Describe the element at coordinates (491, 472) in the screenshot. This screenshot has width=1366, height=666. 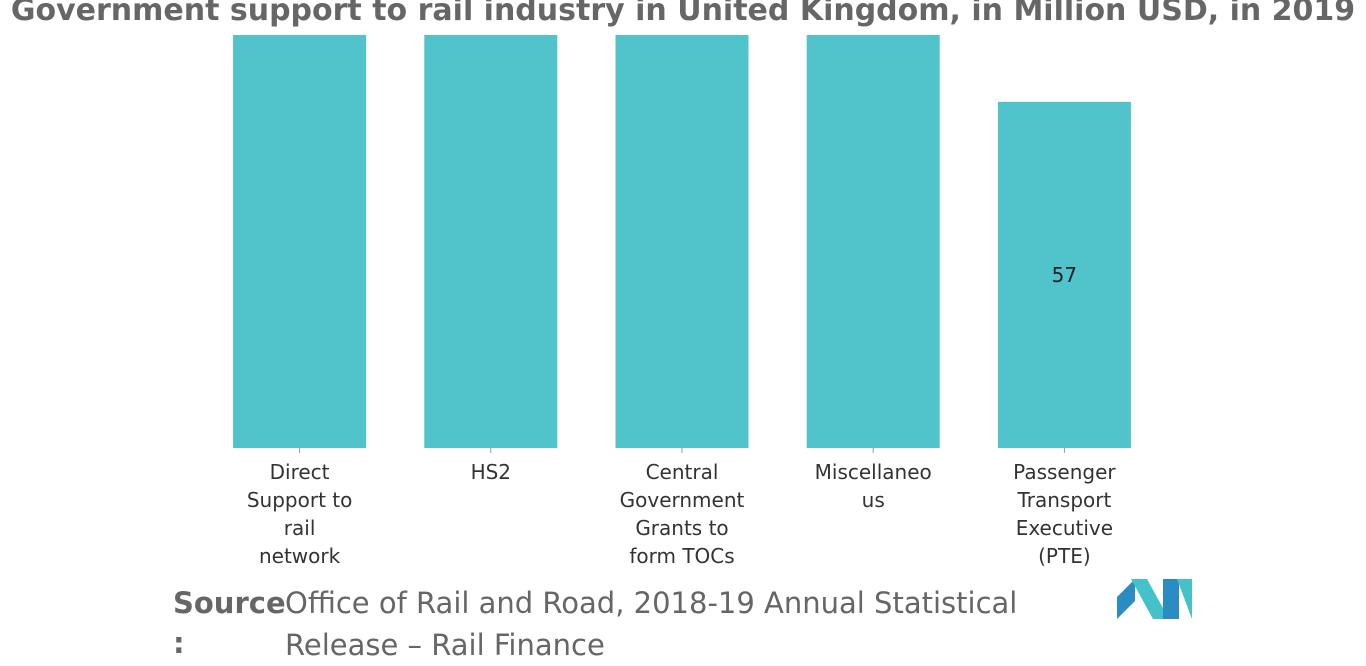
I see `x-tick-label-2: HS2` at that location.